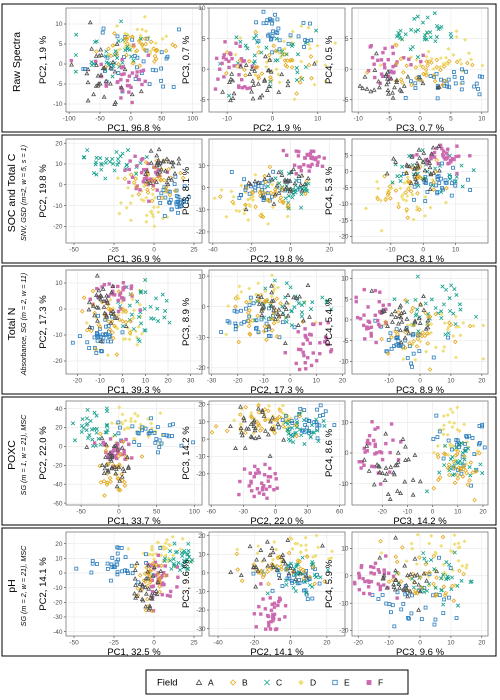 The image size is (500, 700). What do you see at coordinates (186, 190) in the screenshot?
I see `y-axis-title: PC3, 8.1 %` at bounding box center [186, 190].